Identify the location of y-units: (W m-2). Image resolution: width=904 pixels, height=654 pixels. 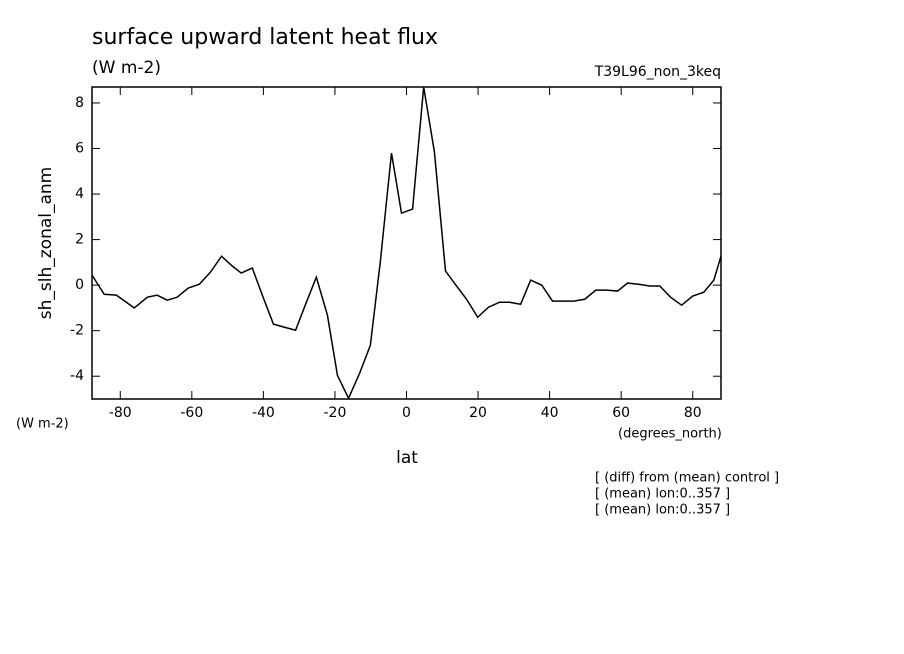
(42, 424).